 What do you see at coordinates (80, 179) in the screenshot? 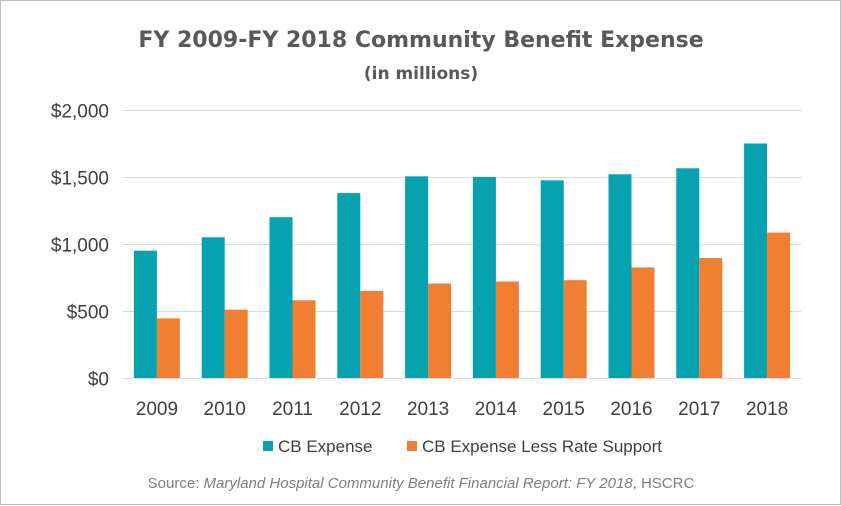
I see `y-tick-label: $1,500` at bounding box center [80, 179].